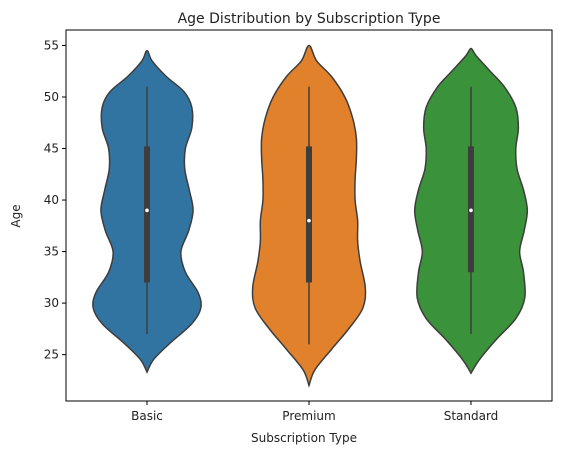  Describe the element at coordinates (308, 416) in the screenshot. I see `x-tick-label: Premium` at that location.